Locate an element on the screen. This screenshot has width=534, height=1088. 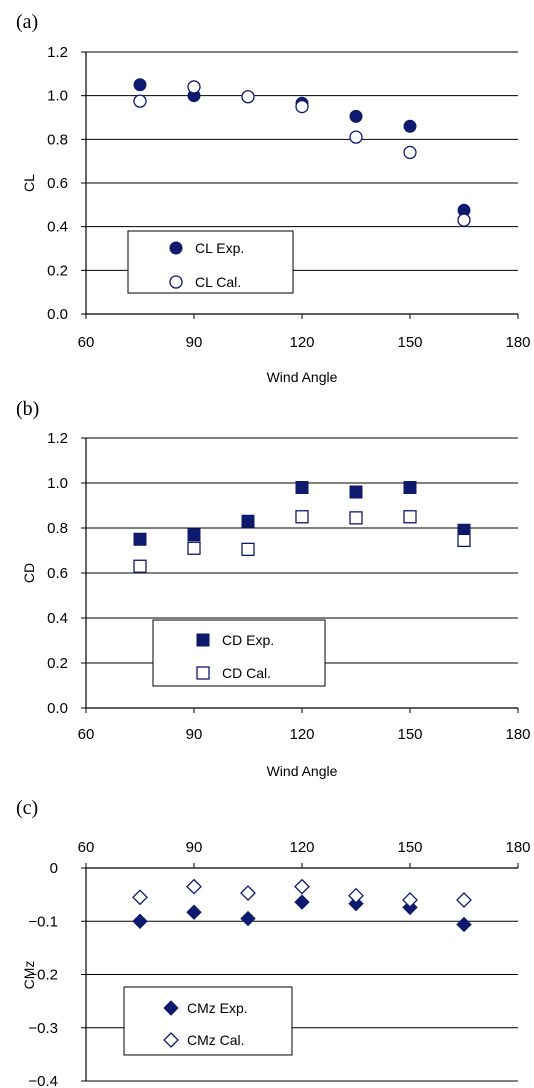
chart-1-y-tick-label: 0.4 is located at coordinates (57, 227).